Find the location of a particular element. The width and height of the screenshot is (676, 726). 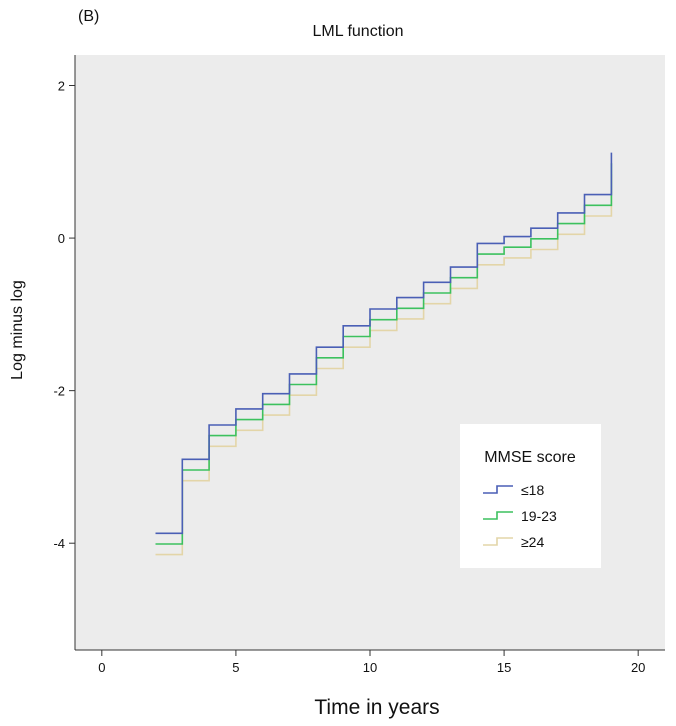

legend-box is located at coordinates (530, 496).